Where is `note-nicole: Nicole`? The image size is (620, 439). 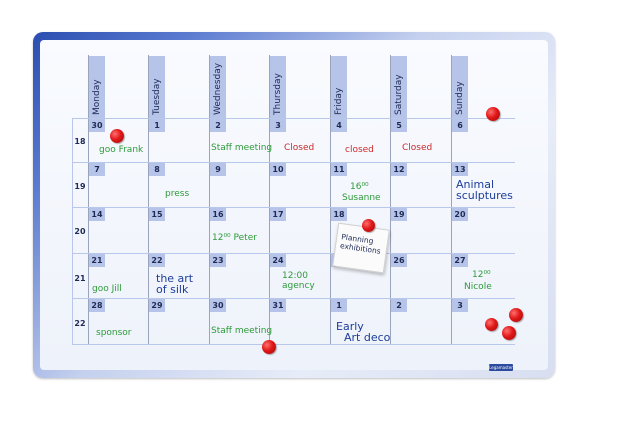 note-nicole: Nicole is located at coordinates (478, 287).